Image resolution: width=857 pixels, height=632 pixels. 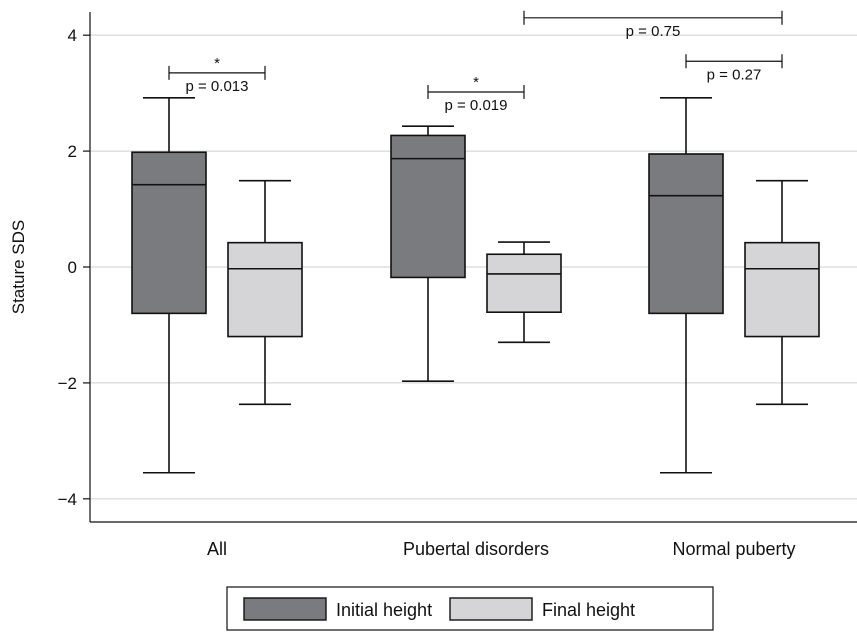 I want to click on y-tick-label: −4, so click(x=67, y=499).